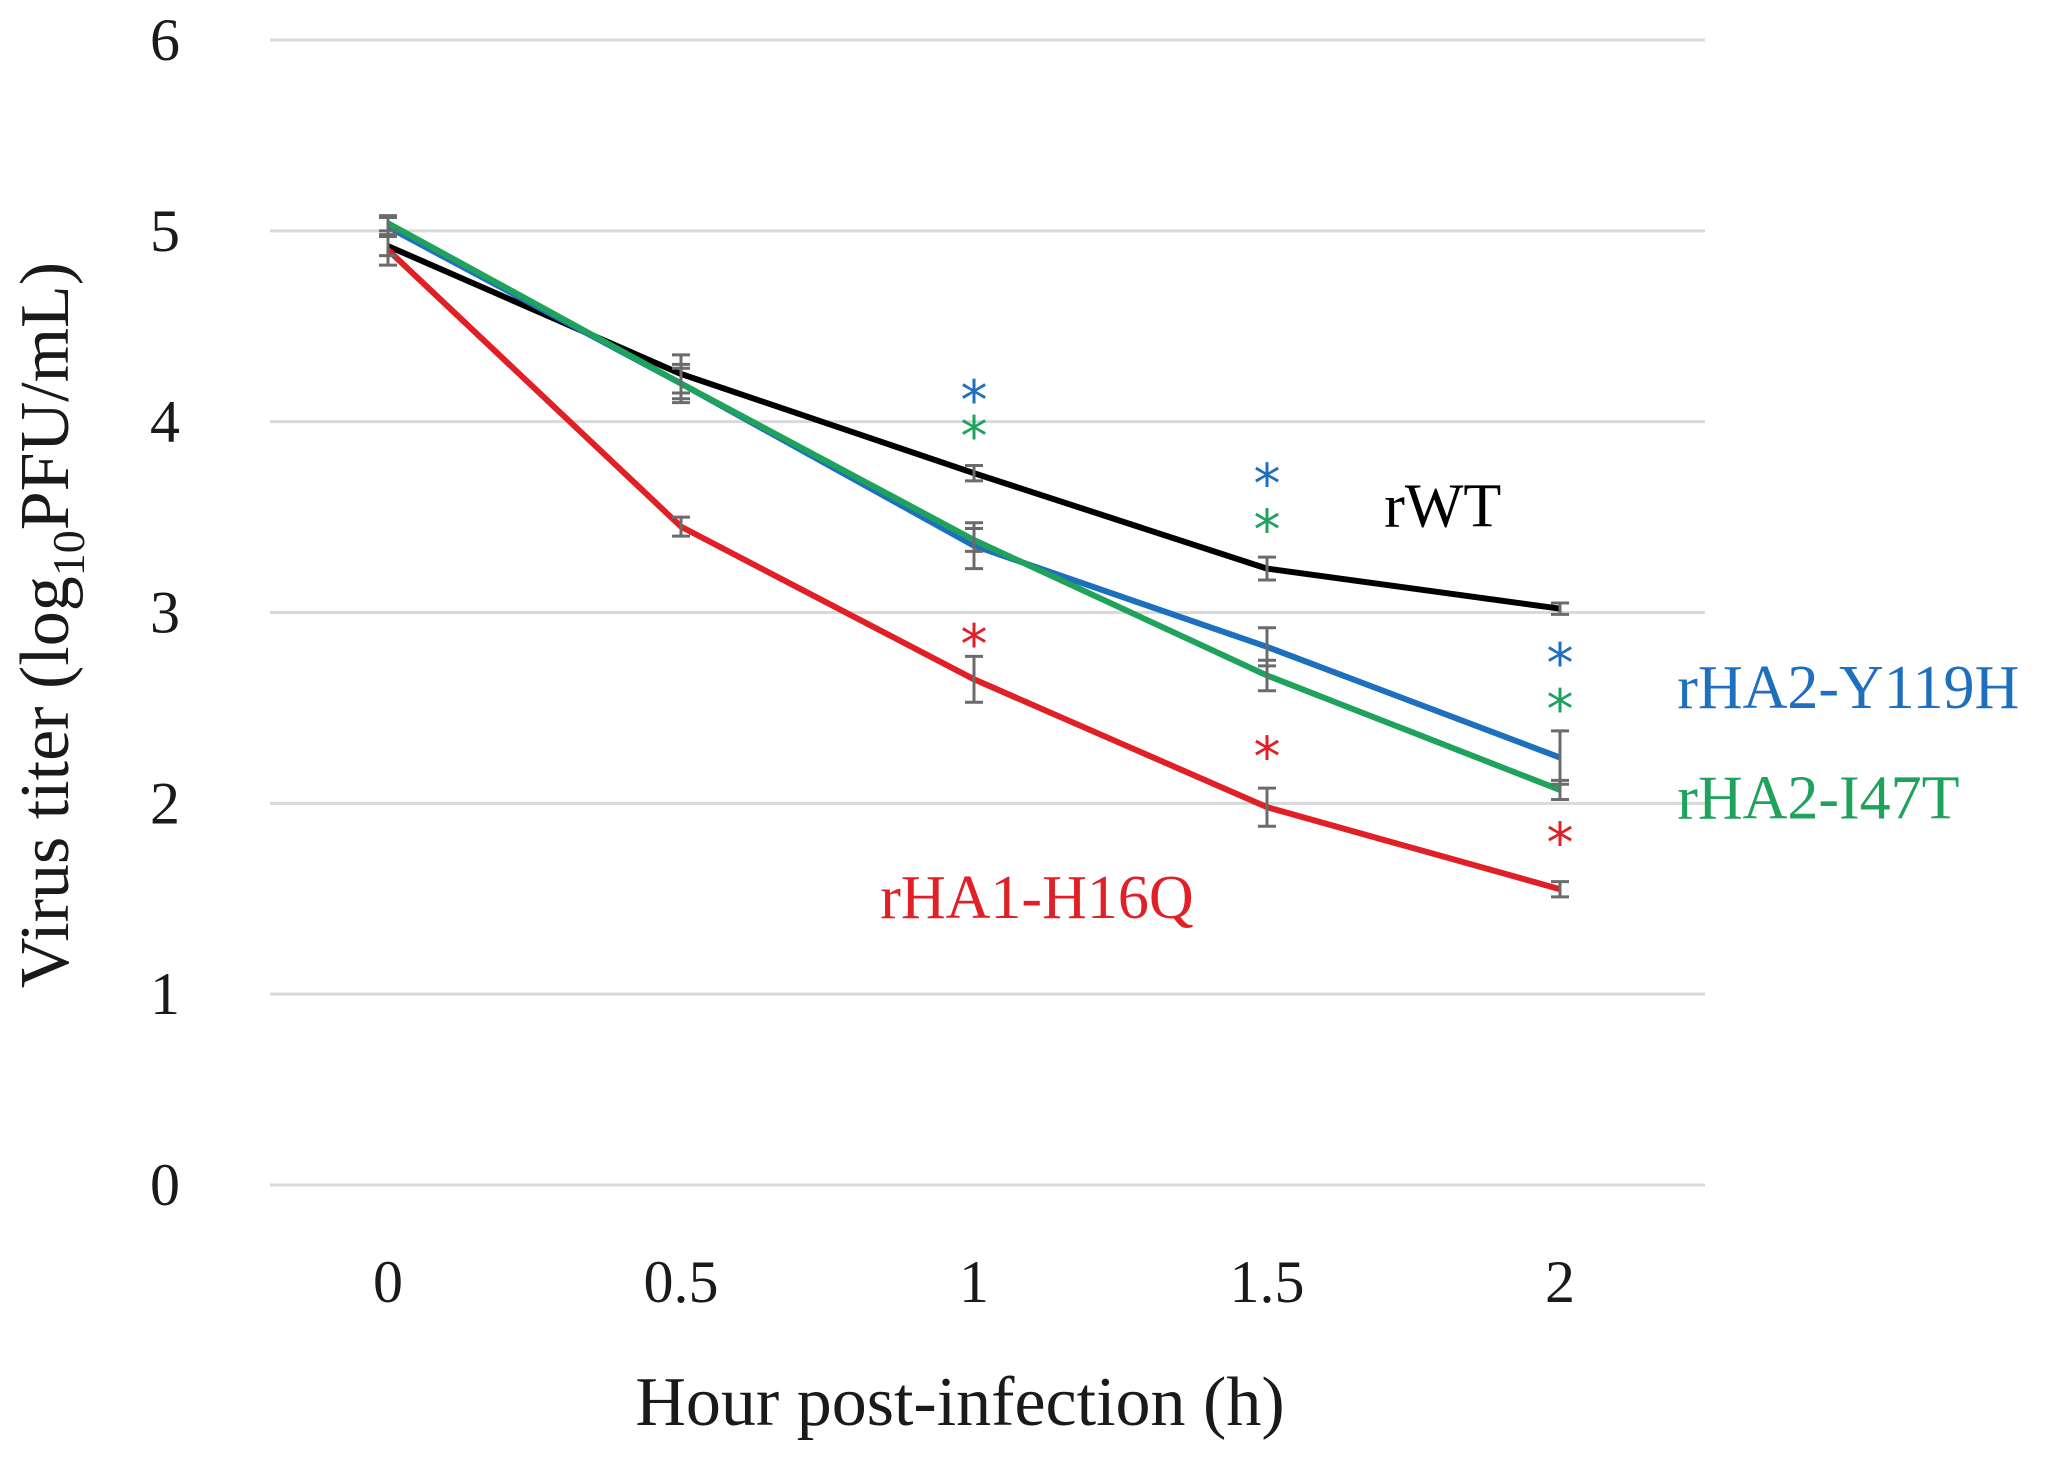 The width and height of the screenshot is (2050, 1469). What do you see at coordinates (45, 782) in the screenshot?
I see `y-axis-title-prefix: Virus titer (log` at bounding box center [45, 782].